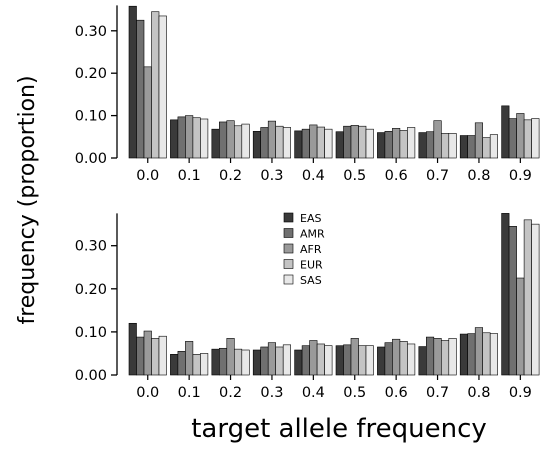  I want to click on bar-amr-0.2, so click(223, 140).